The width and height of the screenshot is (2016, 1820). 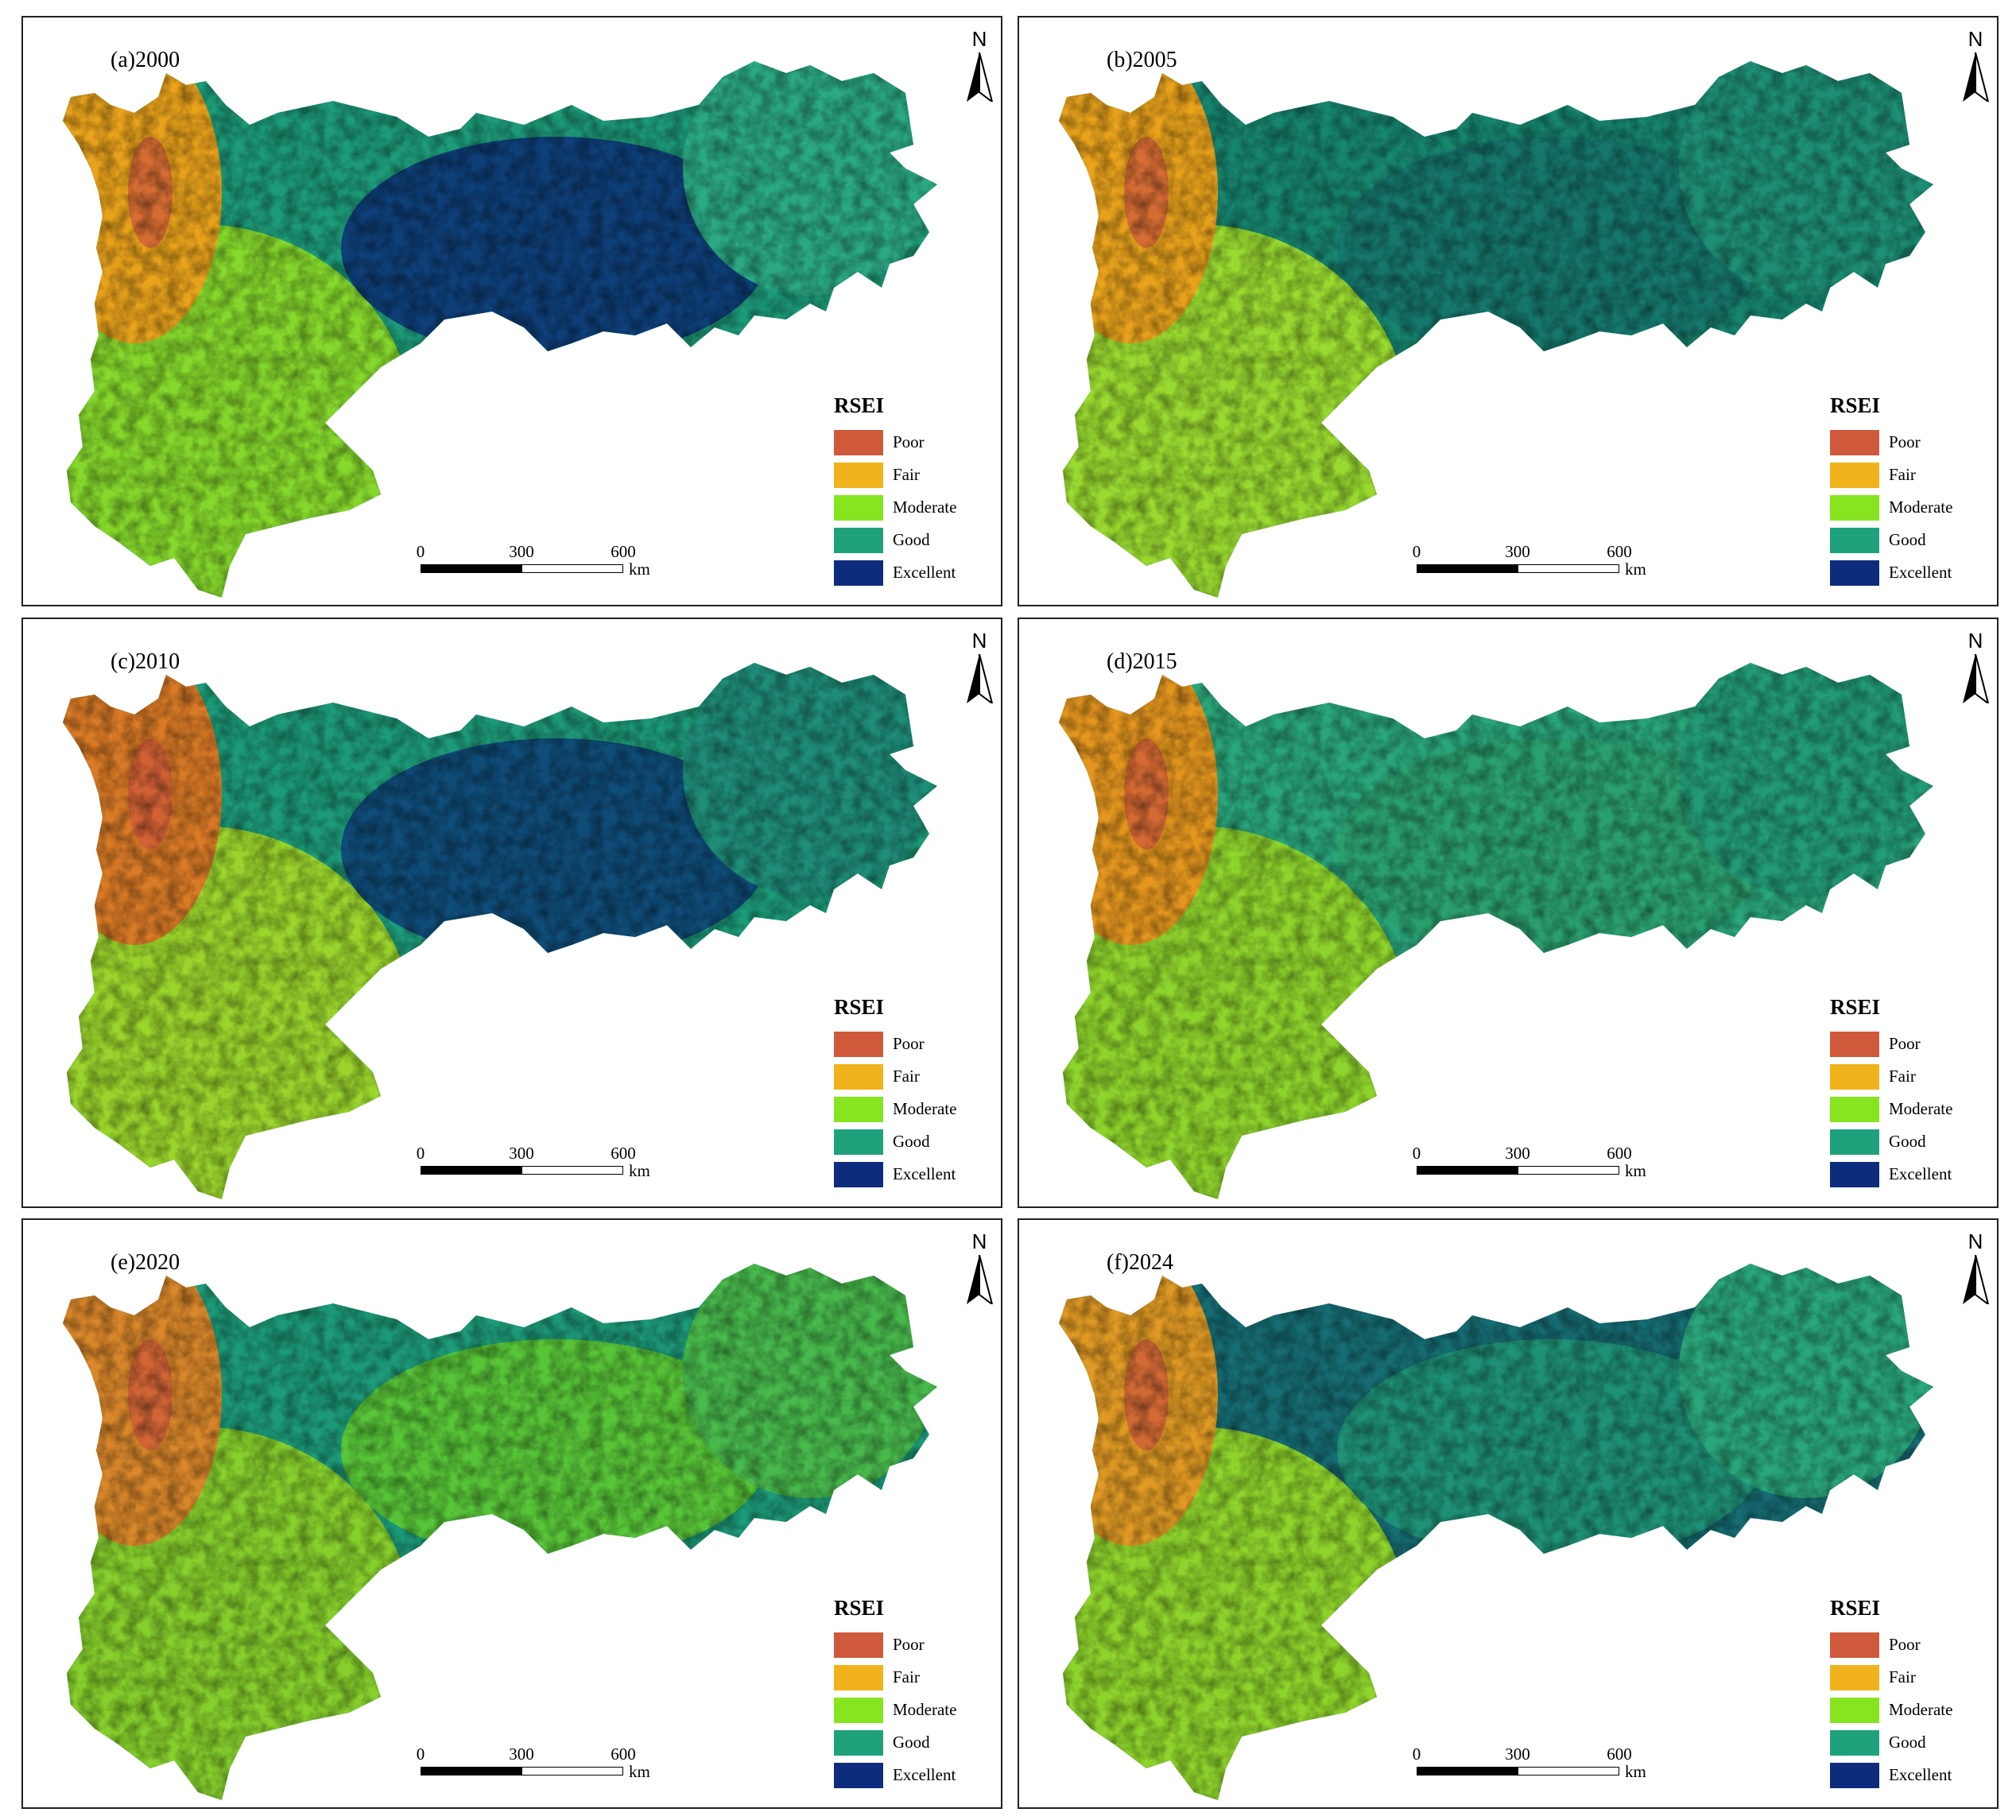 What do you see at coordinates (1142, 60) in the screenshot?
I see `panel-title: (b)2005` at bounding box center [1142, 60].